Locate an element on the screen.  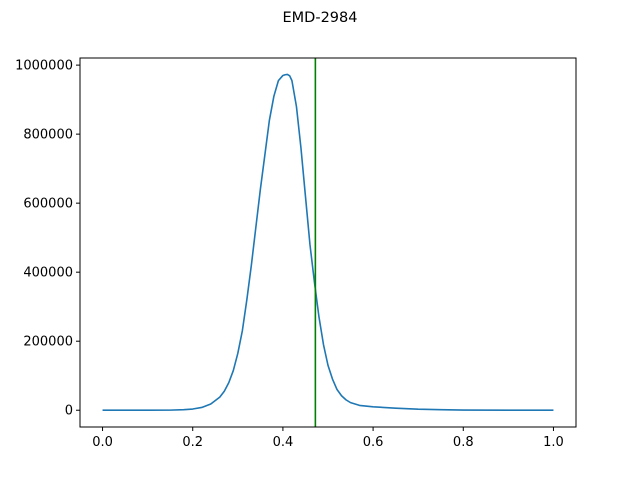
y-tick-label: 800000 is located at coordinates (48, 135).